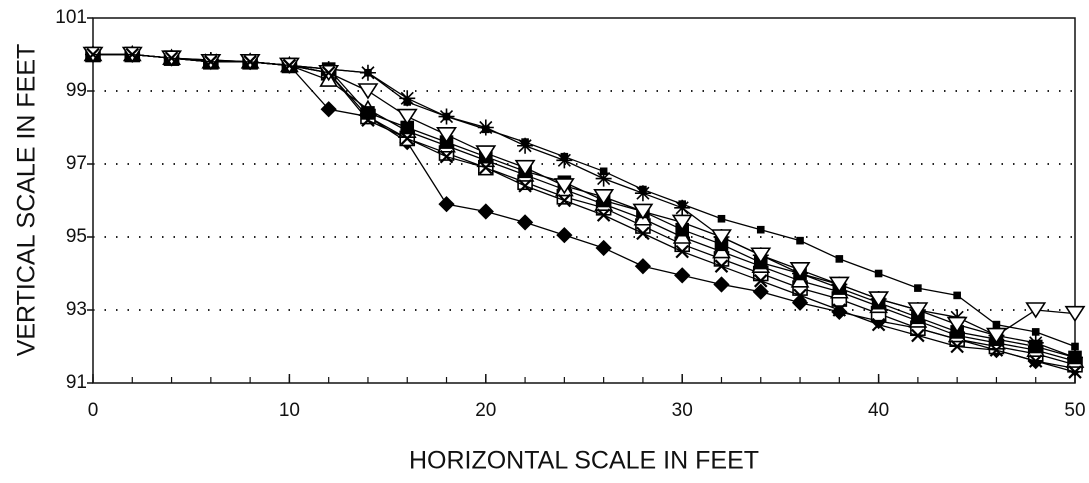  What do you see at coordinates (289, 410) in the screenshot?
I see `x-tick-label: 10` at bounding box center [289, 410].